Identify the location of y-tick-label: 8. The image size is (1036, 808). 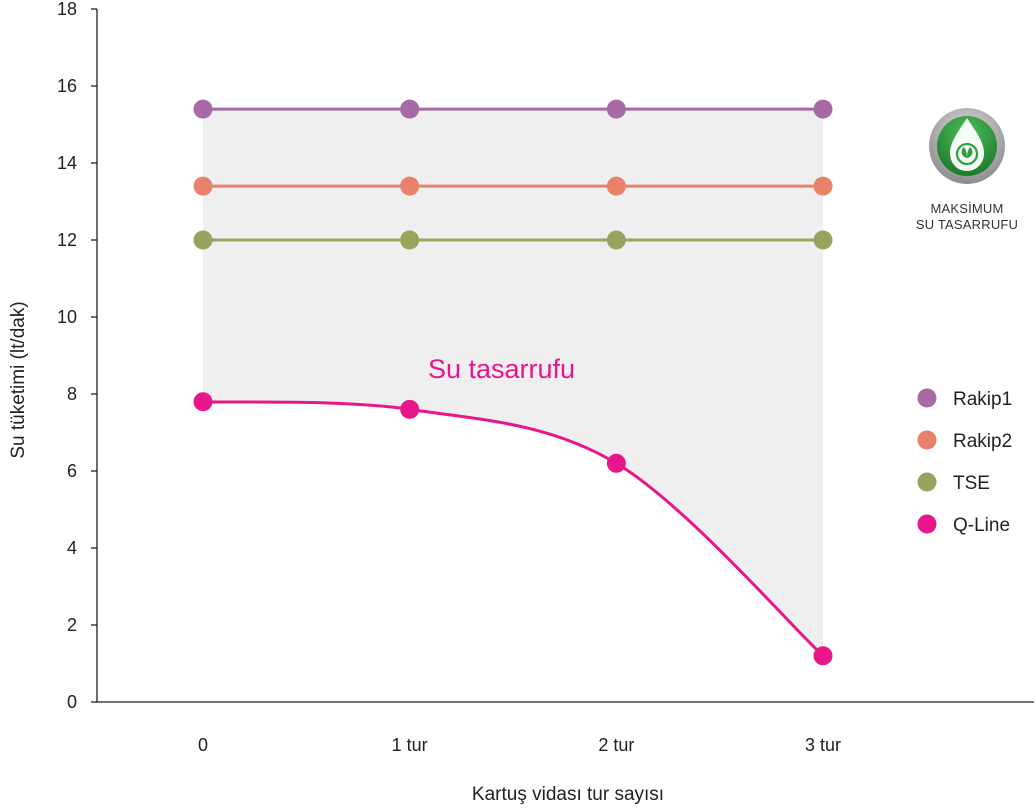
(72, 394).